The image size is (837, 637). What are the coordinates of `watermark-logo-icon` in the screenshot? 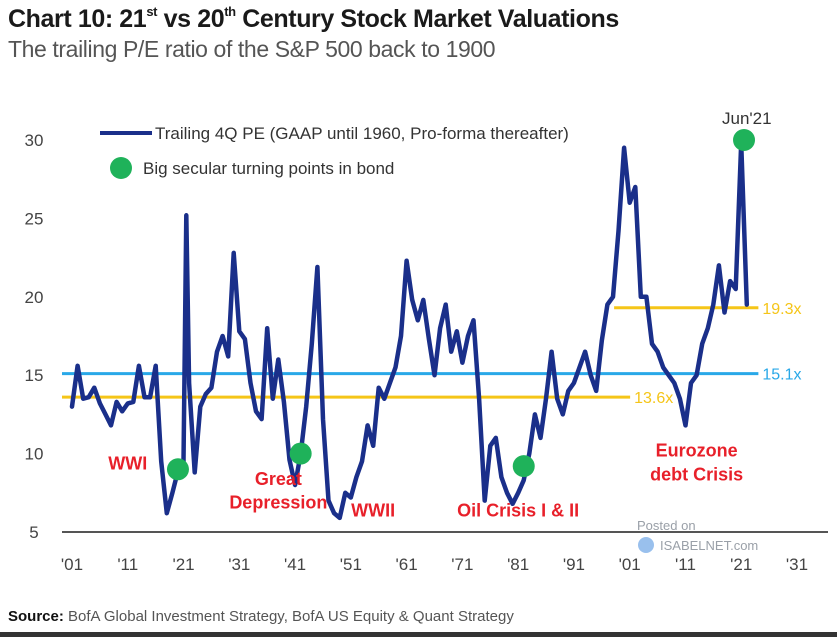 It's located at (646, 545).